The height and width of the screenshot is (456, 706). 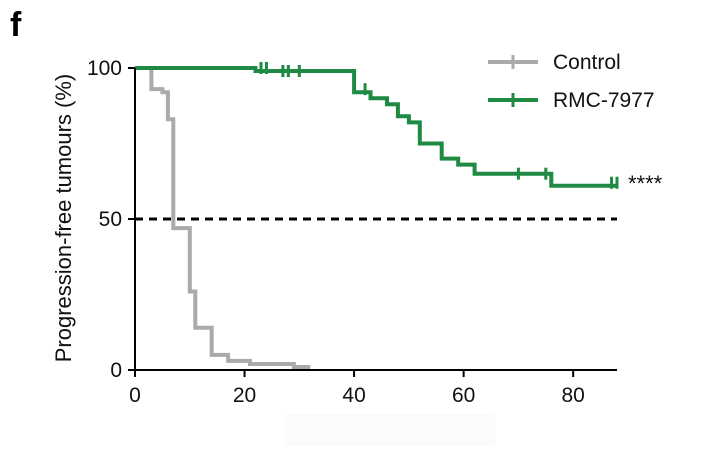 What do you see at coordinates (16, 25) in the screenshot?
I see `panel-letter: f` at bounding box center [16, 25].